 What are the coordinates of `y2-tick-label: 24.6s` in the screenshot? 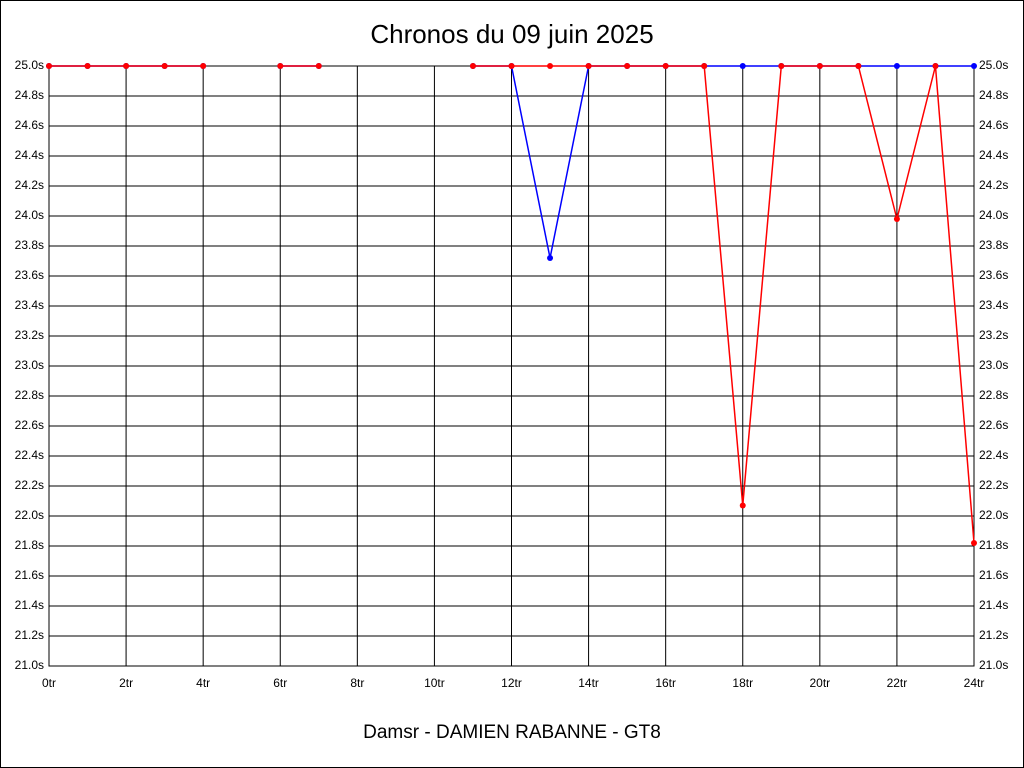 It's located at (993, 125).